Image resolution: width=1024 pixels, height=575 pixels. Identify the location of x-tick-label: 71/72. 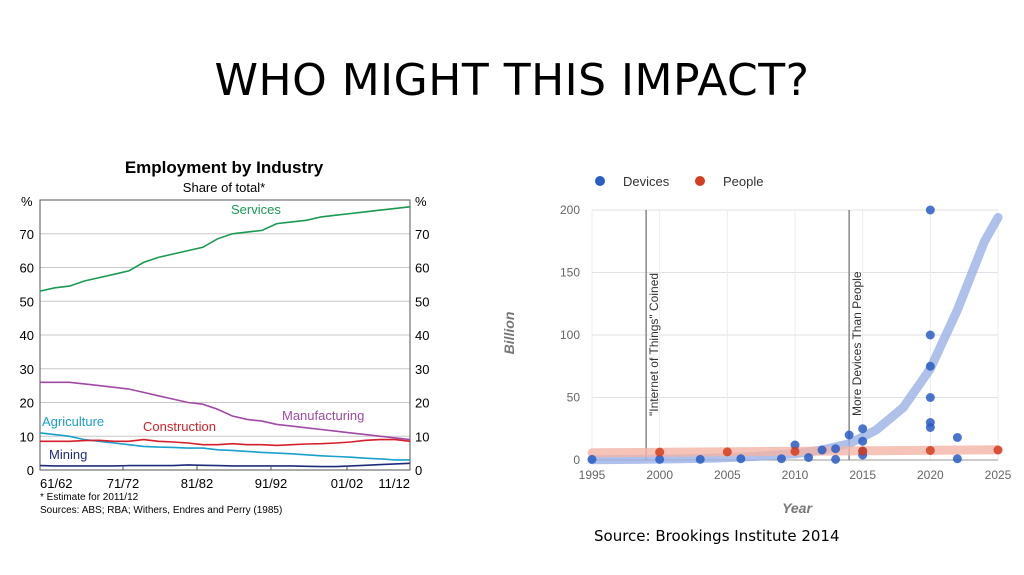
(123, 483).